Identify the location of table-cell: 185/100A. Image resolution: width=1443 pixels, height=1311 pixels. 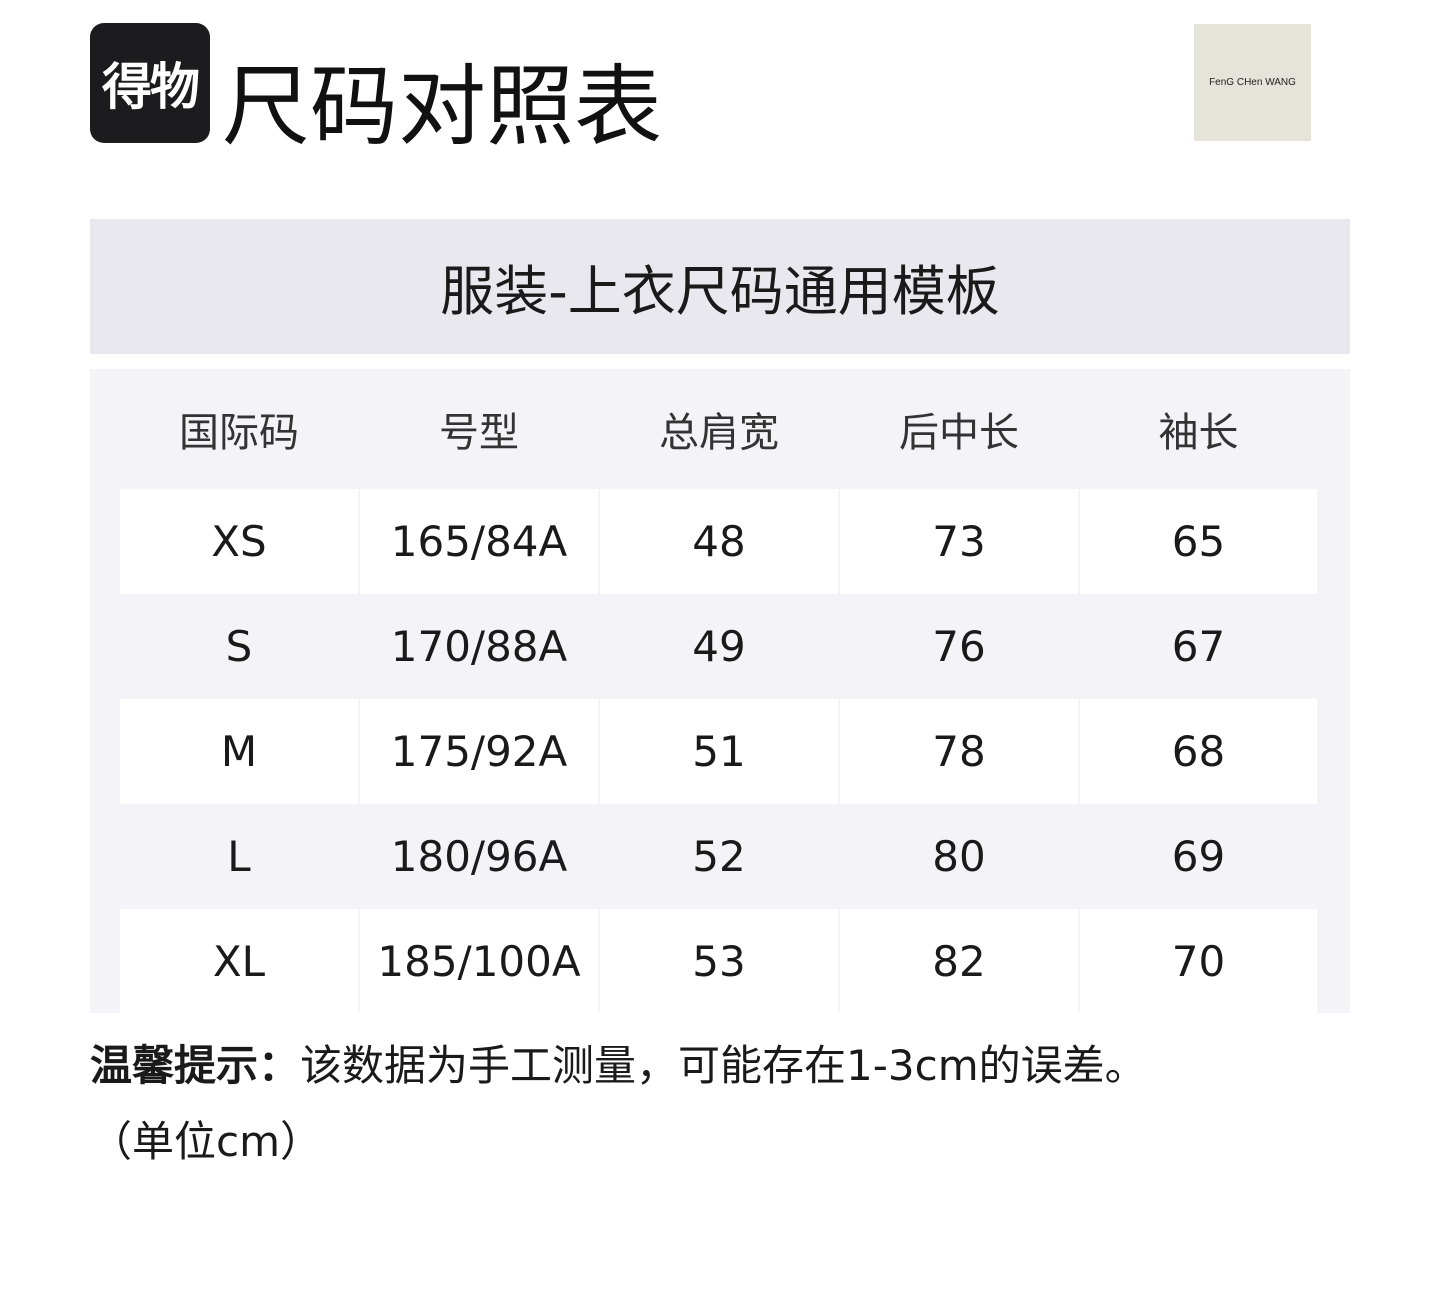
(479, 961).